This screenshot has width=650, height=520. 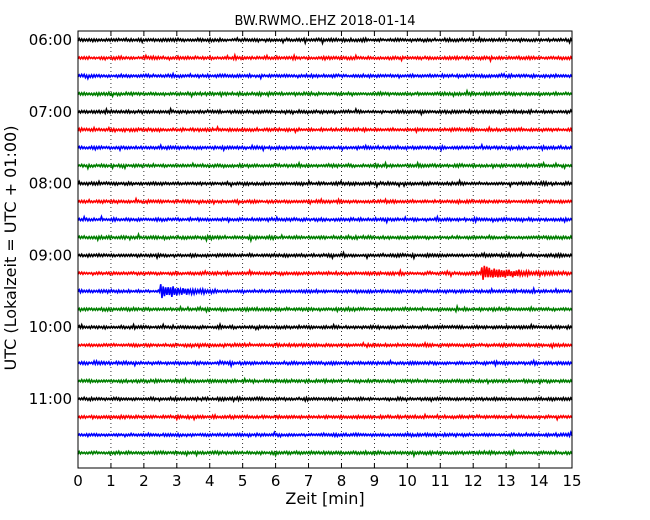 What do you see at coordinates (375, 481) in the screenshot?
I see `x-tick-label: 9` at bounding box center [375, 481].